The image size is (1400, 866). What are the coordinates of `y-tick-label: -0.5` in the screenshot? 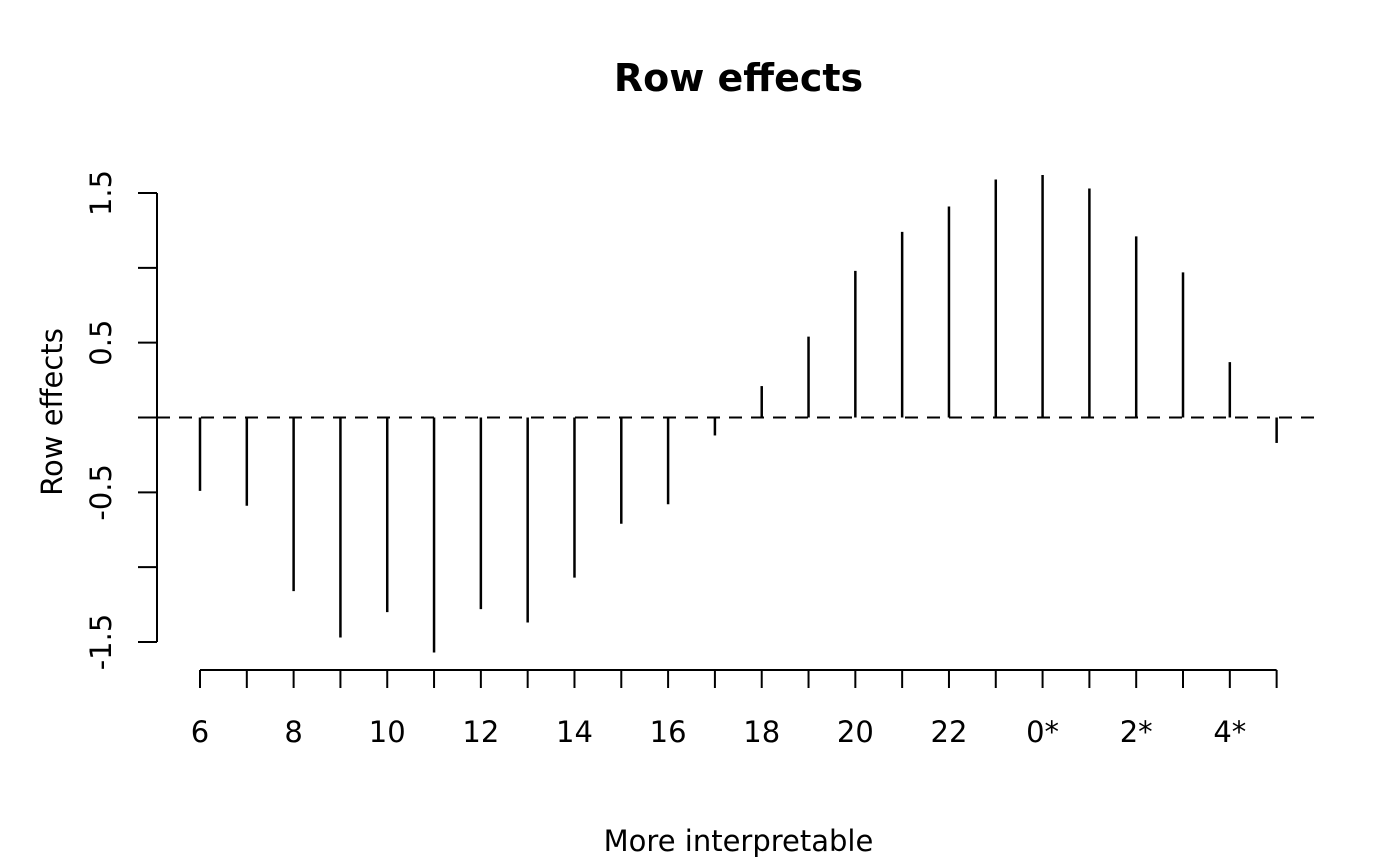 It's located at (101, 492).